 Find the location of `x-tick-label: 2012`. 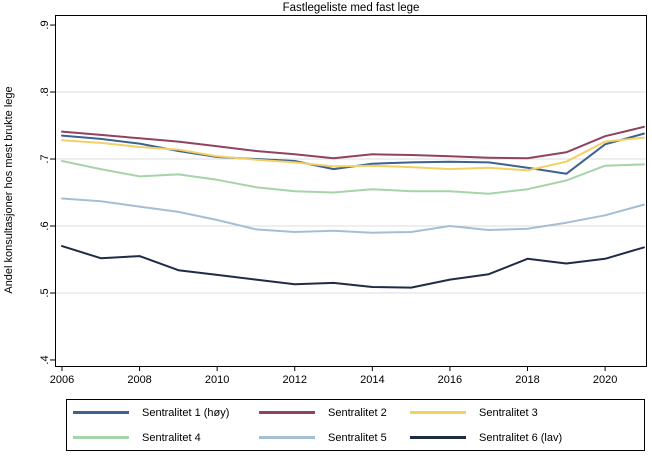

x-tick-label: 2012 is located at coordinates (295, 380).